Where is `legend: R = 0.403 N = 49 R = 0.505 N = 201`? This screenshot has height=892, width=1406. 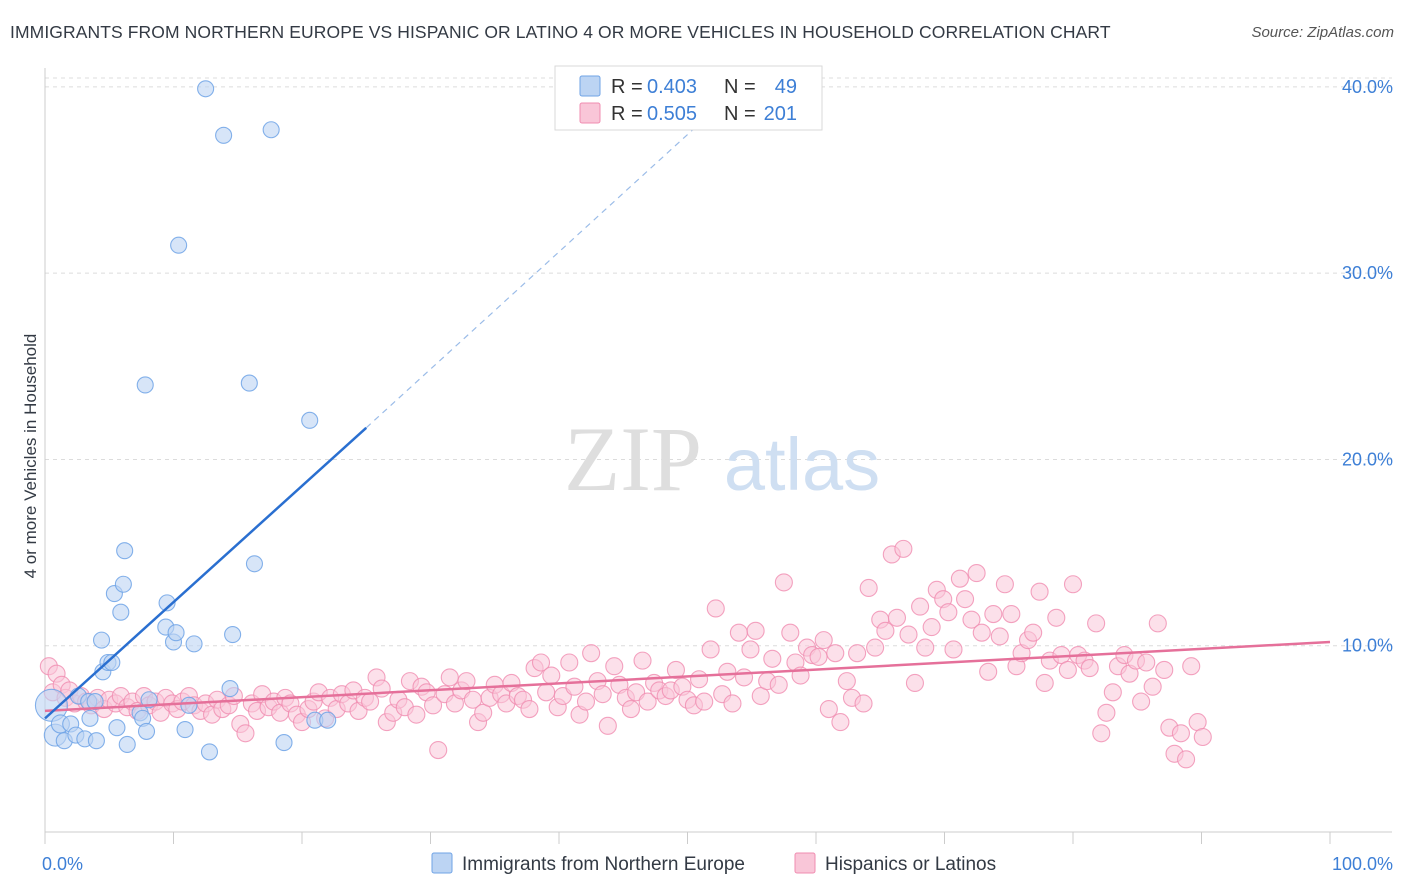
legend: R = 0.403 N = 49 R = 0.505 N = 201 is located at coordinates (688, 98).